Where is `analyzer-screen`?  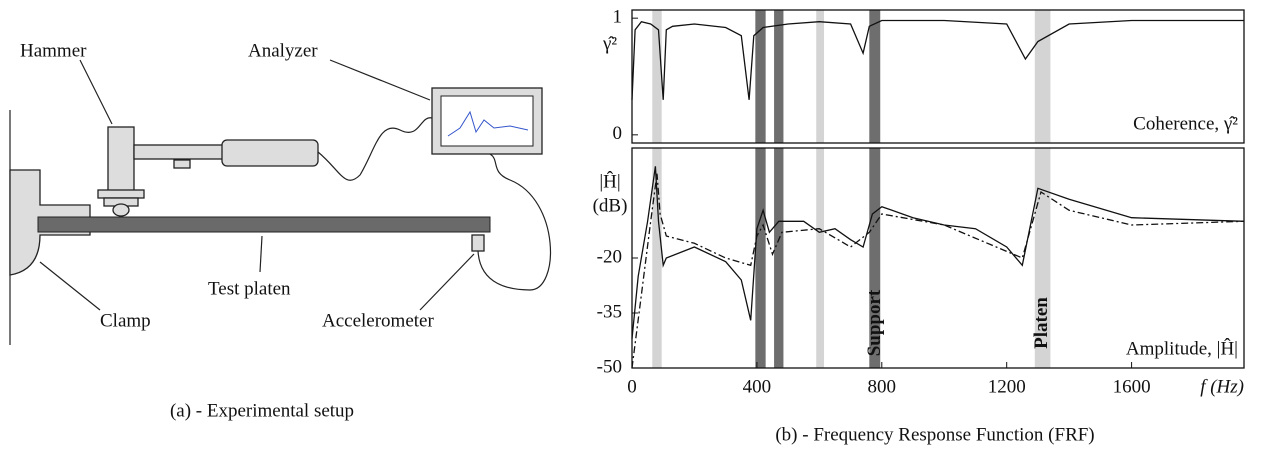 analyzer-screen is located at coordinates (487, 121).